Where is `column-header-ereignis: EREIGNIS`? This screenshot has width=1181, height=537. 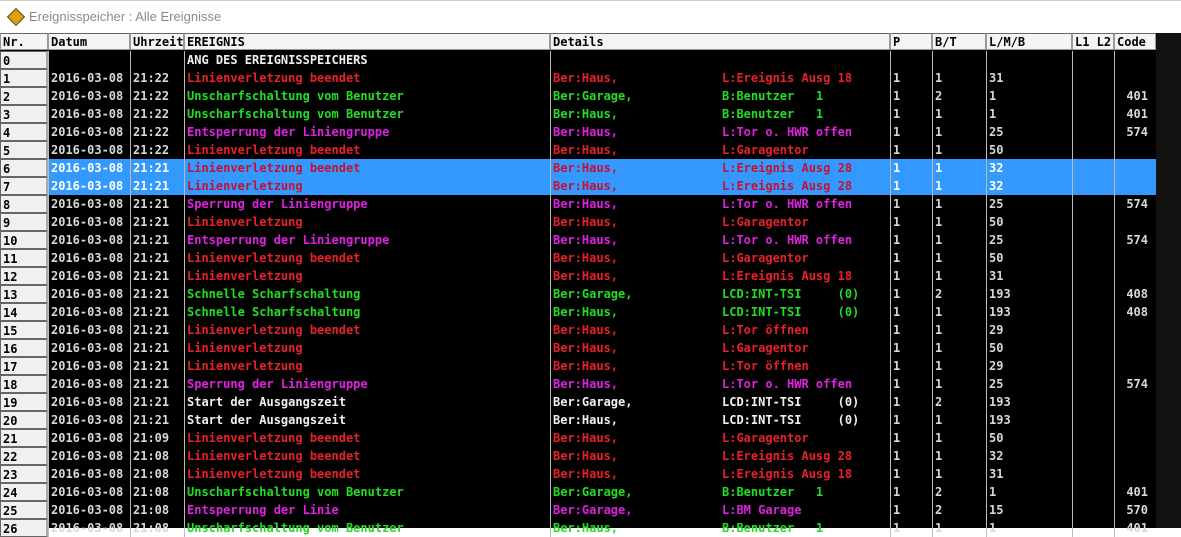 column-header-ereignis: EREIGNIS is located at coordinates (367, 41).